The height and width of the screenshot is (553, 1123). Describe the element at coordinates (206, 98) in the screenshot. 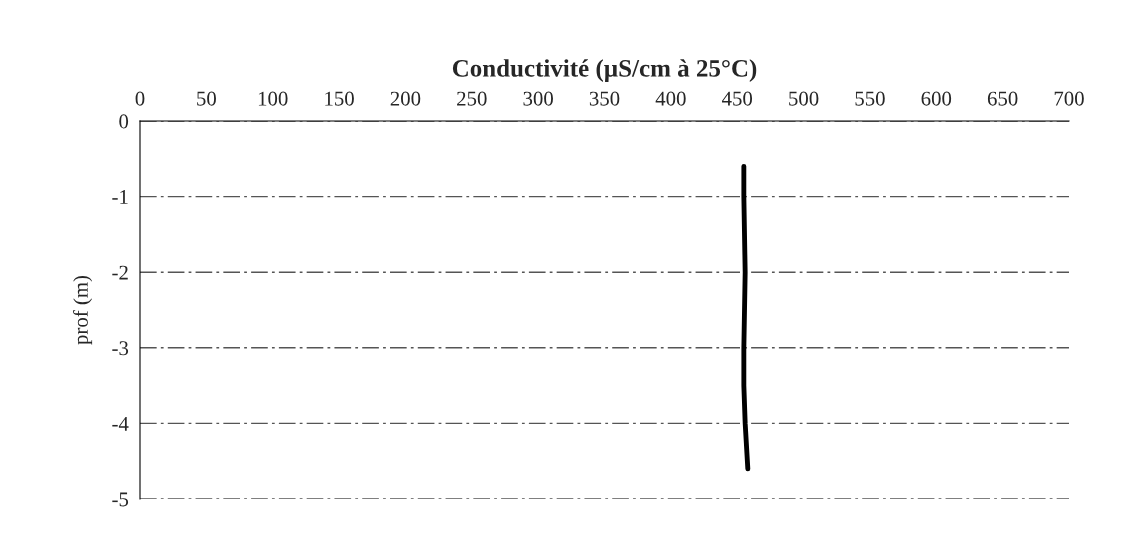

I see `x-tick-label: 50` at that location.